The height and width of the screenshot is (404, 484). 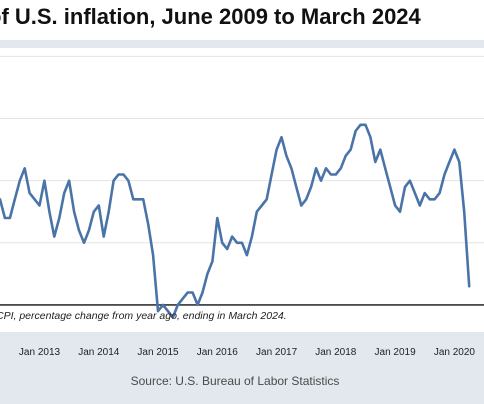 I want to click on x-tick-label: Jan 2016, so click(x=218, y=352).